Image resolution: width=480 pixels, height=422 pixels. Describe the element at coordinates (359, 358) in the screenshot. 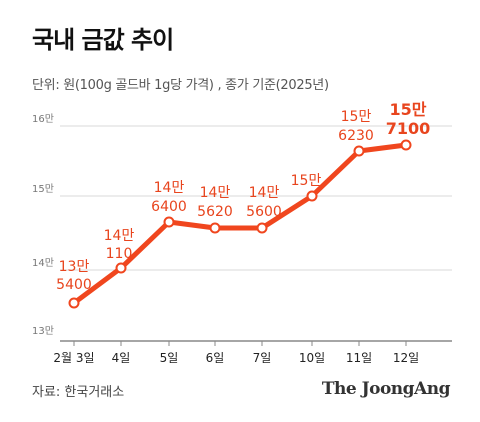

I see `x-tick-label: 11일` at that location.